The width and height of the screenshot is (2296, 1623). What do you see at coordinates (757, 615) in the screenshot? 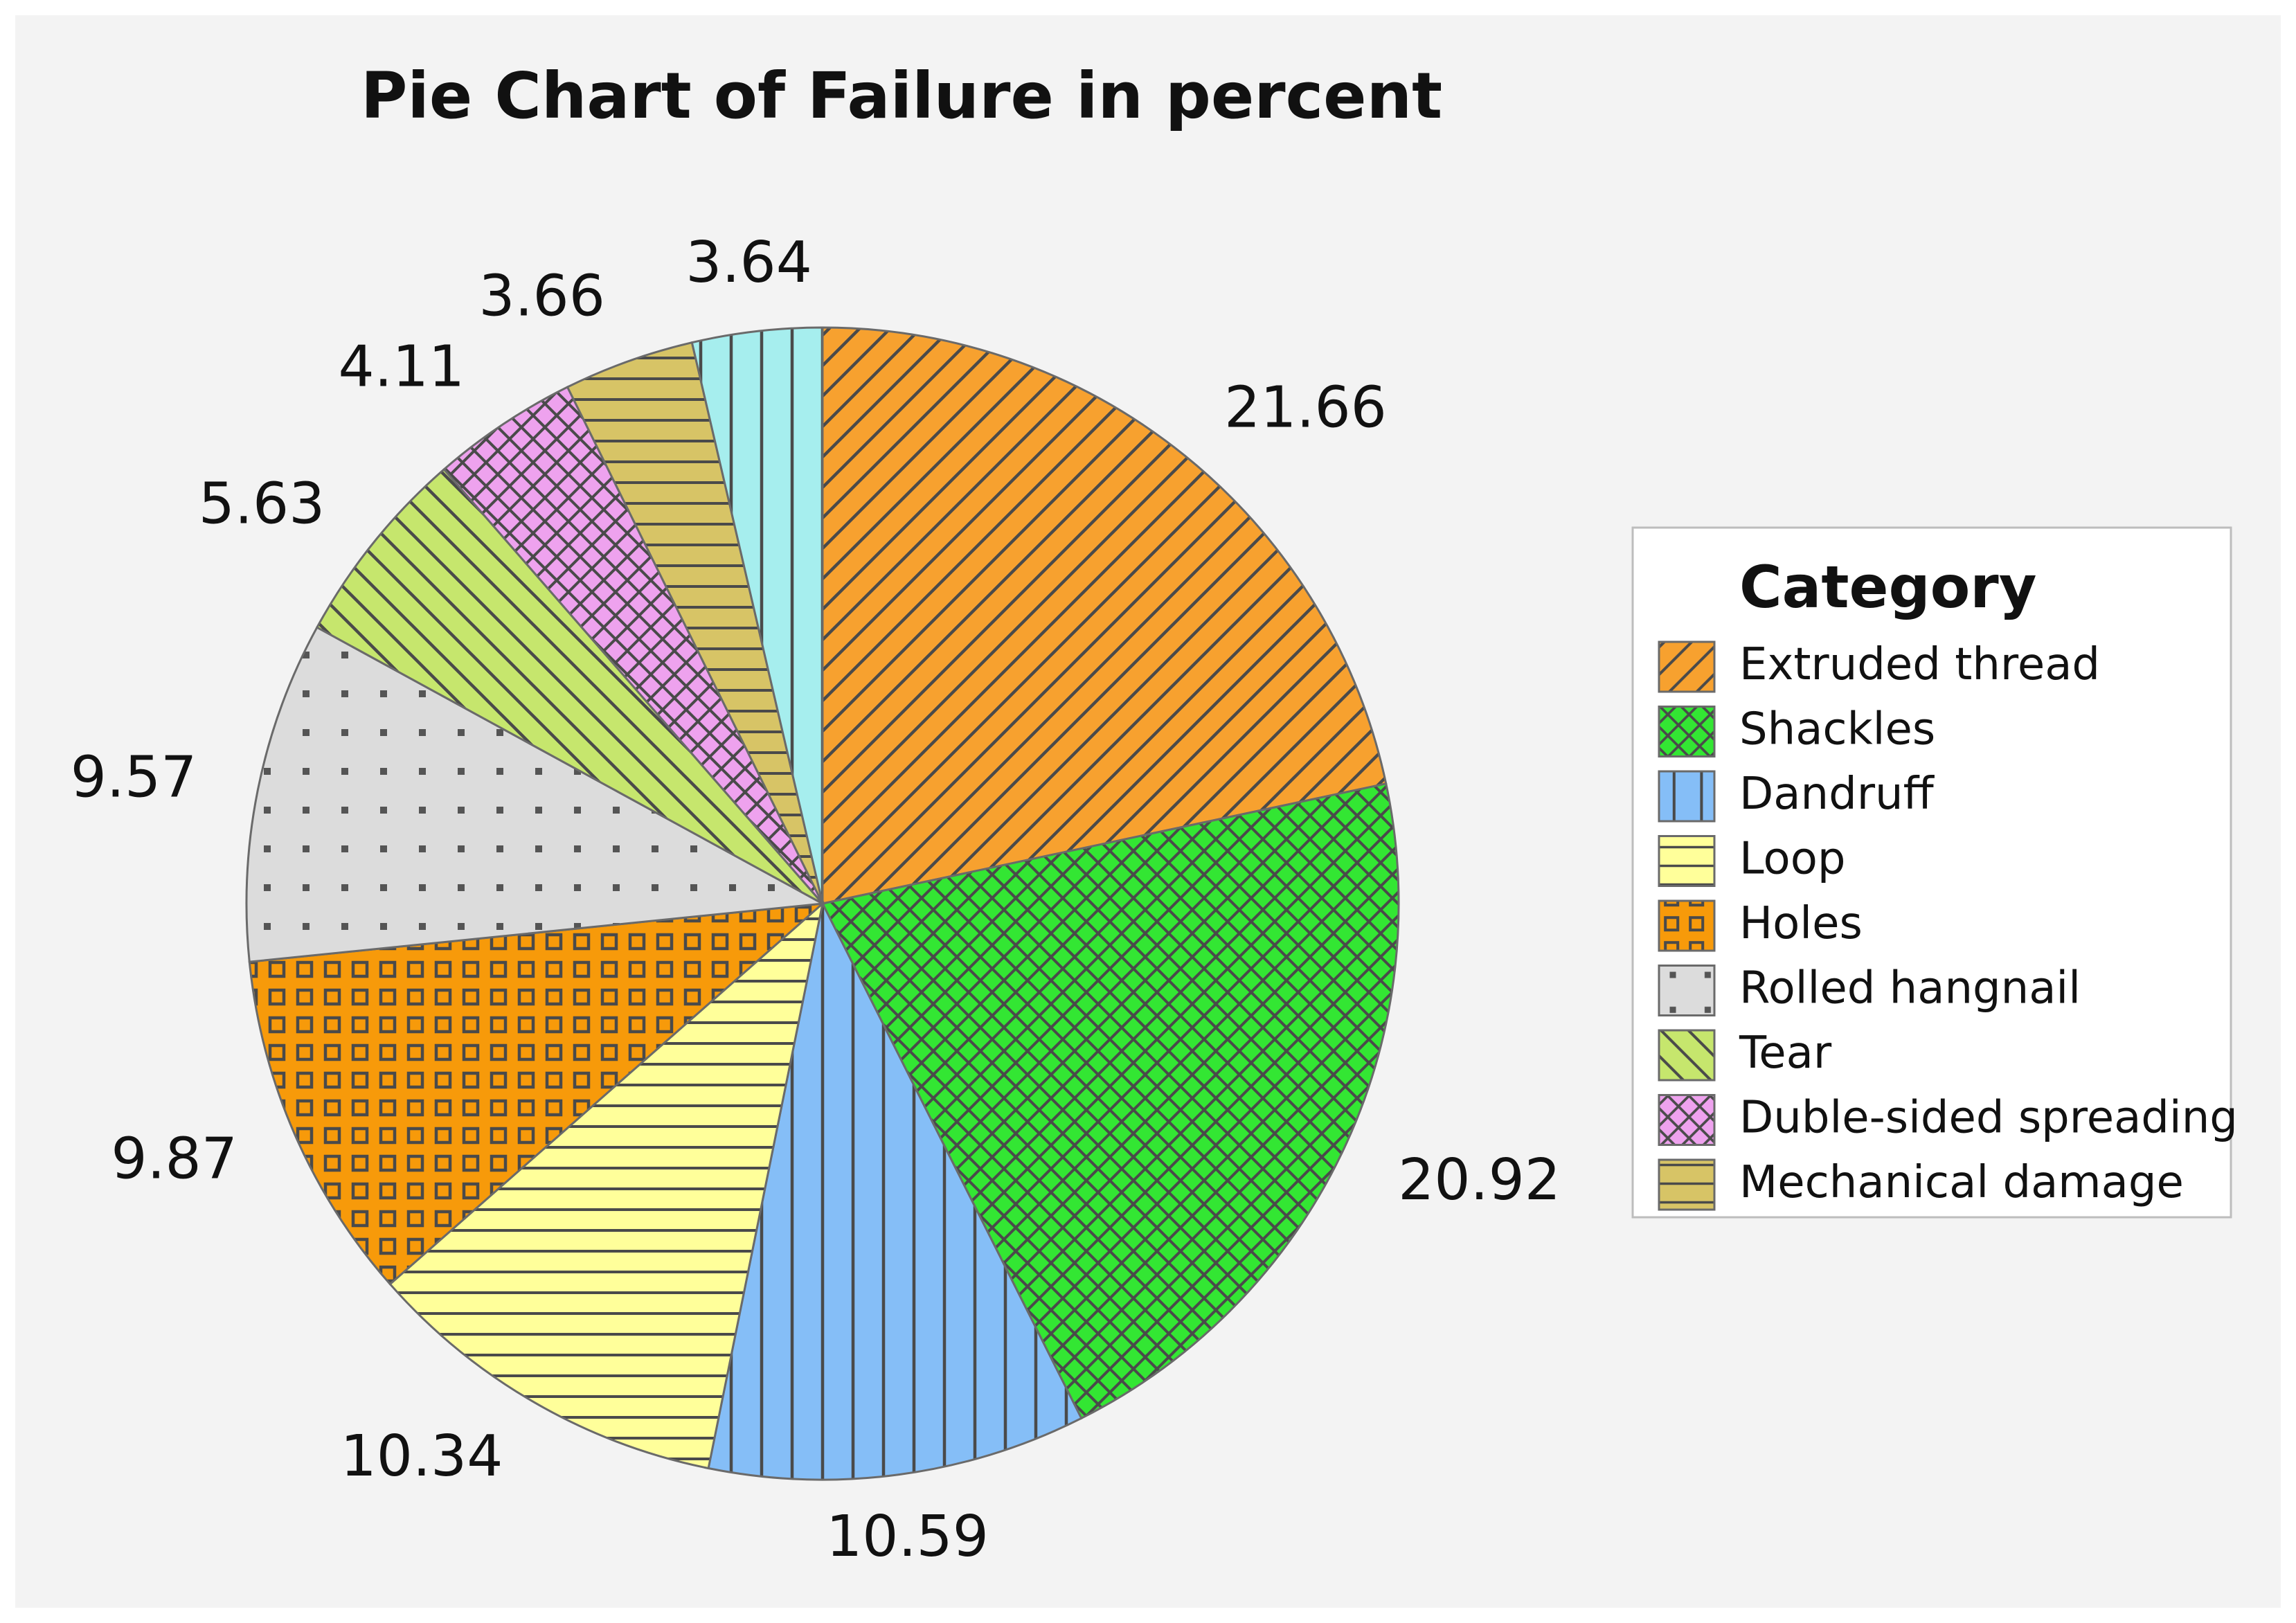
I see `pie-slice-unlabeled` at bounding box center [757, 615].